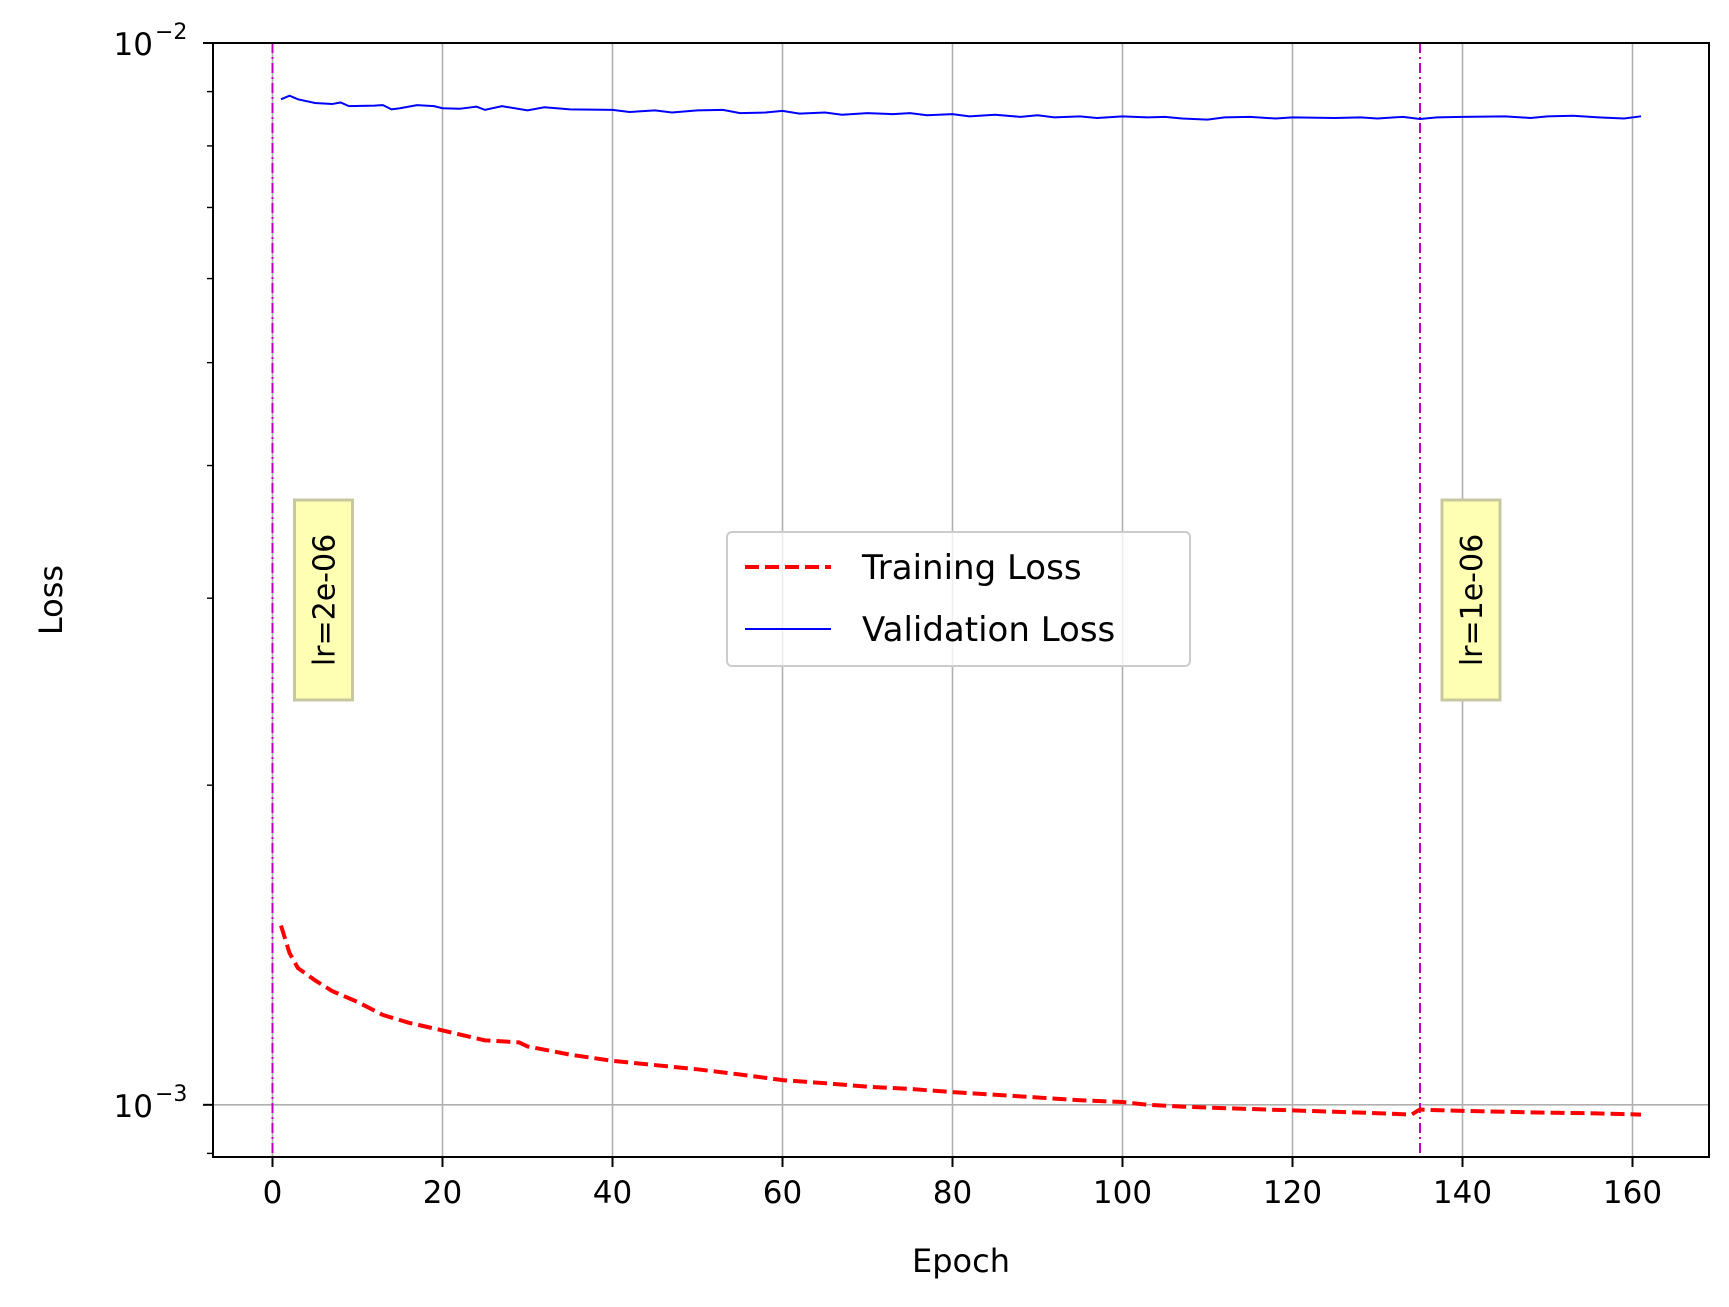 Image resolution: width=1729 pixels, height=1307 pixels. Describe the element at coordinates (952, 1193) in the screenshot. I see `x-tick-label: 80` at that location.